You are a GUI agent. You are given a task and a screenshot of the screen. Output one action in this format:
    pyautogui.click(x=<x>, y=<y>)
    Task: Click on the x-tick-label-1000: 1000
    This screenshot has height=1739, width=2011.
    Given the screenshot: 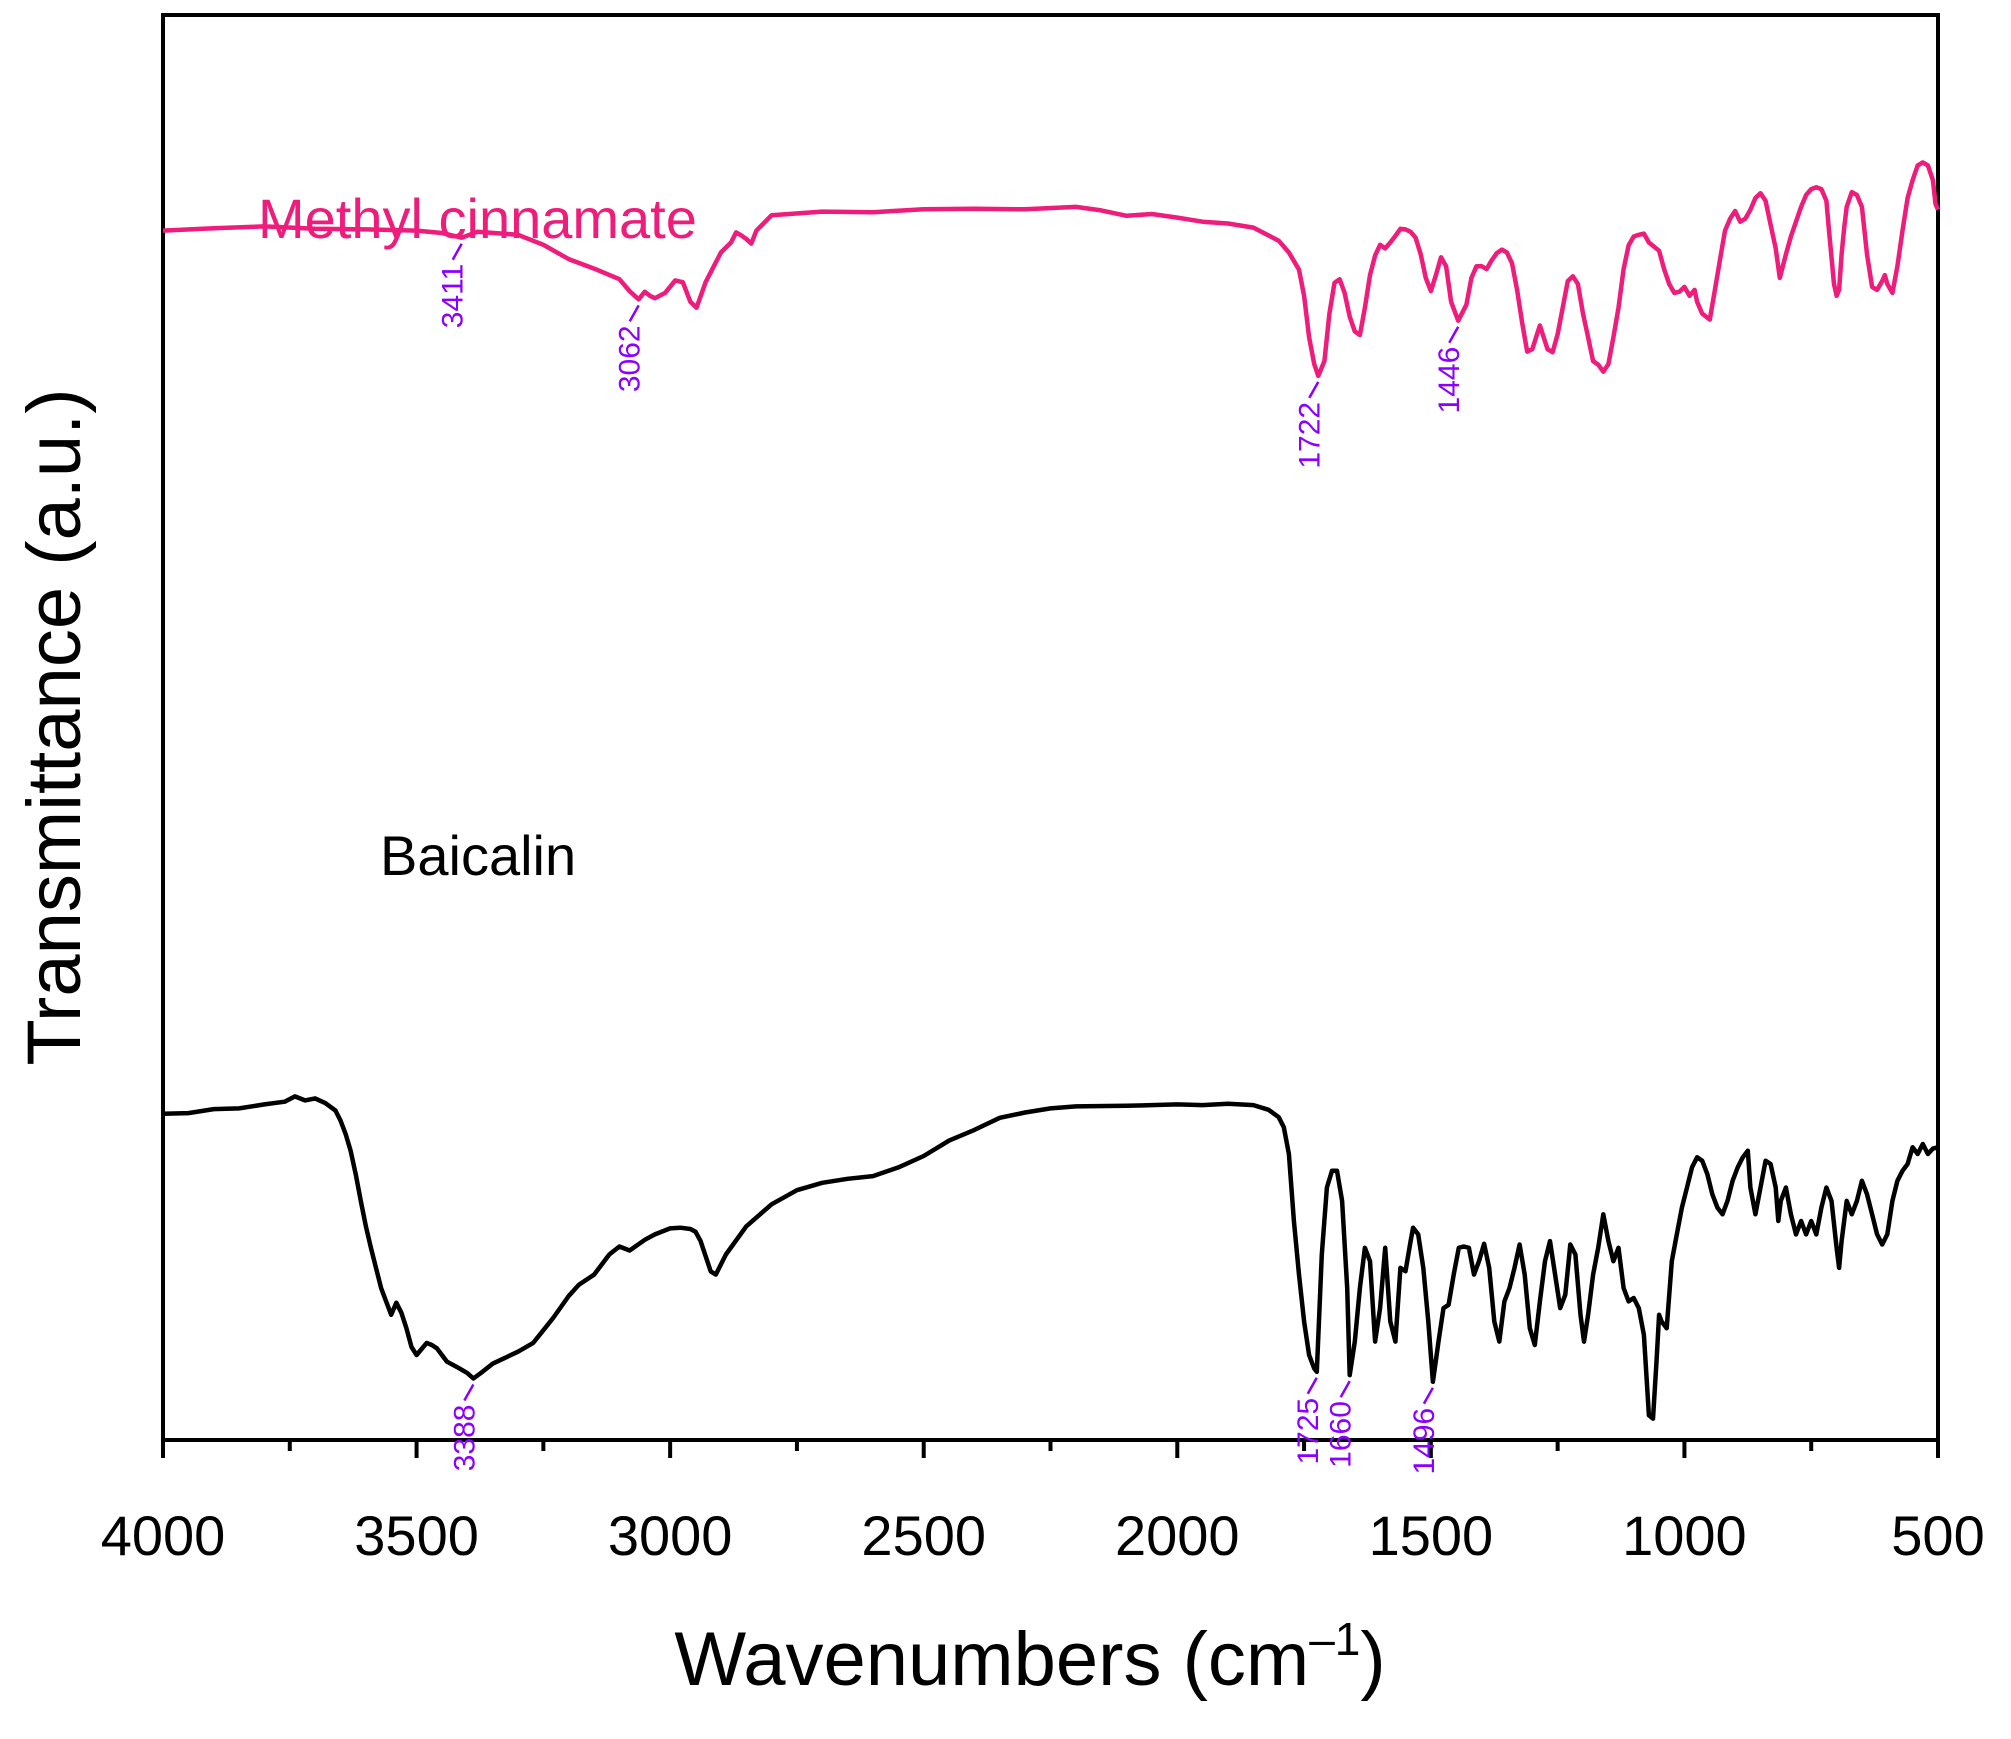 What is the action you would take?
    pyautogui.click(x=1684, y=1535)
    